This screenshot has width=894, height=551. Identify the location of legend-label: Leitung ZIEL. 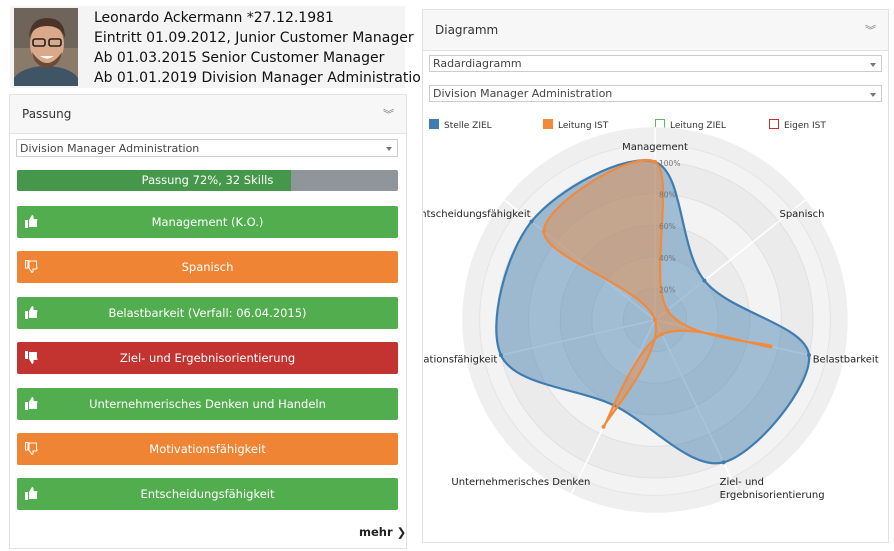
(698, 126).